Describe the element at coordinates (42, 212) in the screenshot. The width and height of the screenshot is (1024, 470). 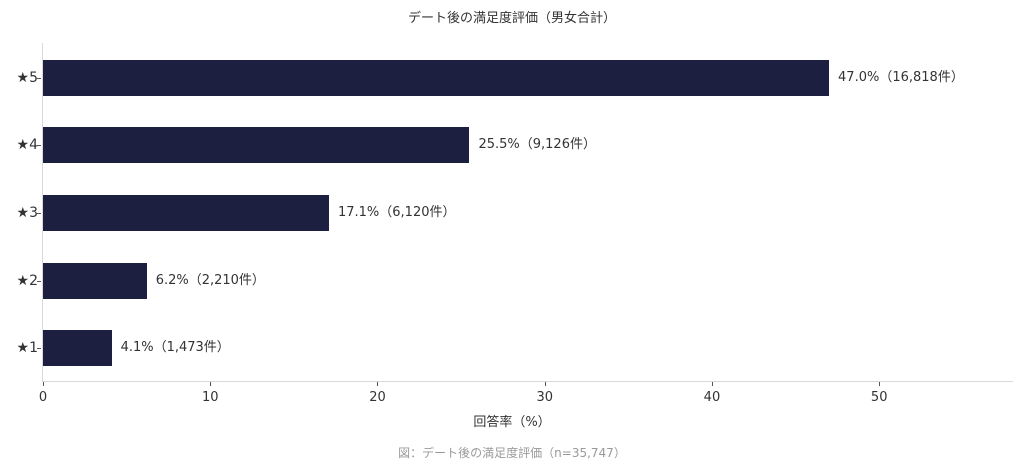
I see `y-axis-line` at that location.